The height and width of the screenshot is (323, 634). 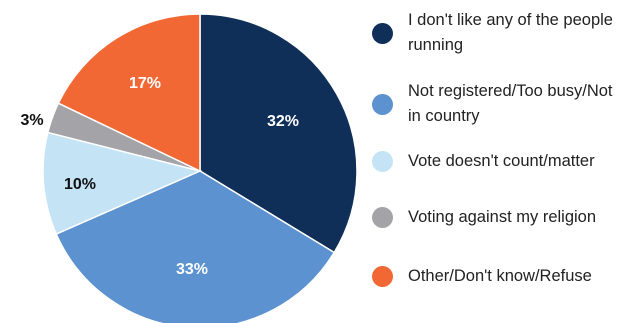 What do you see at coordinates (510, 103) in the screenshot?
I see `legend-label: Not registered/Too busy/Not in country` at bounding box center [510, 103].